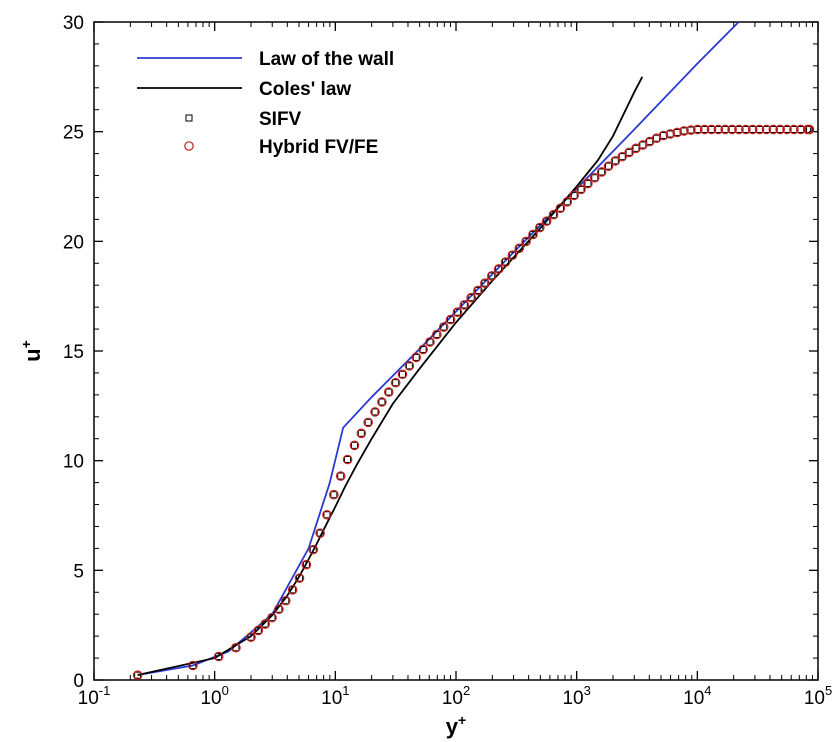 Image resolution: width=838 pixels, height=742 pixels. Describe the element at coordinates (462, 720) in the screenshot. I see `x-axis-title-sup: +` at that location.